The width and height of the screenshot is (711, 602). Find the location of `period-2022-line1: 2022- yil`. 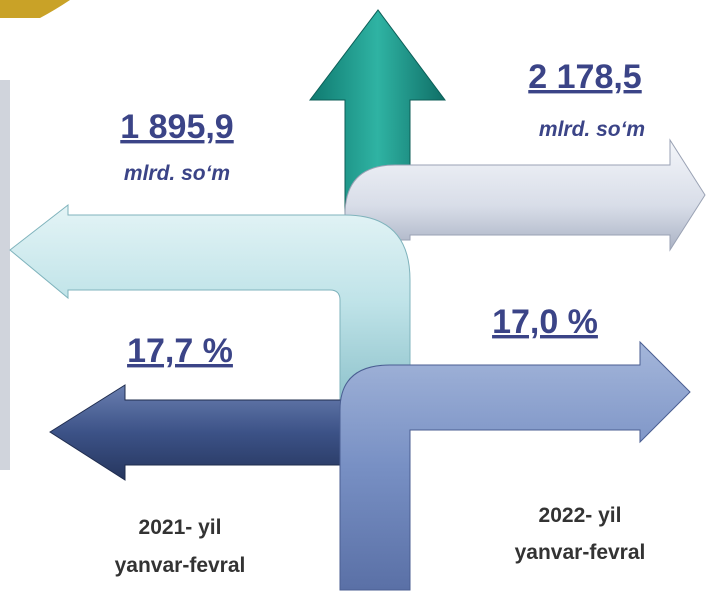

period-2022-line1: 2022- yil is located at coordinates (580, 515).